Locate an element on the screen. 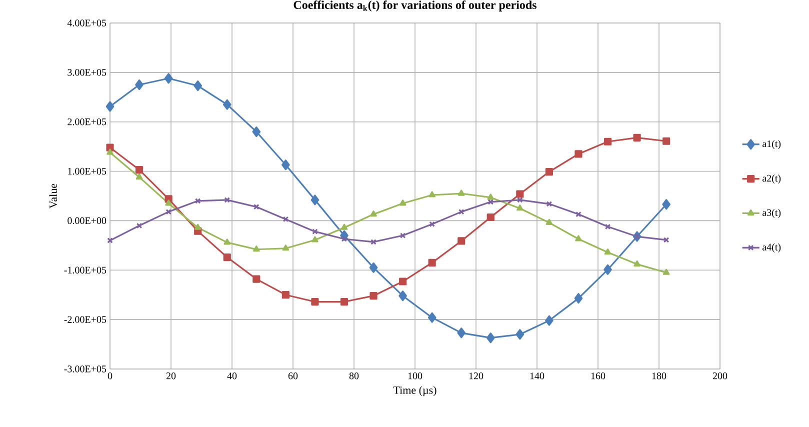 The height and width of the screenshot is (427, 809). x-tick-label: 60 is located at coordinates (293, 376).